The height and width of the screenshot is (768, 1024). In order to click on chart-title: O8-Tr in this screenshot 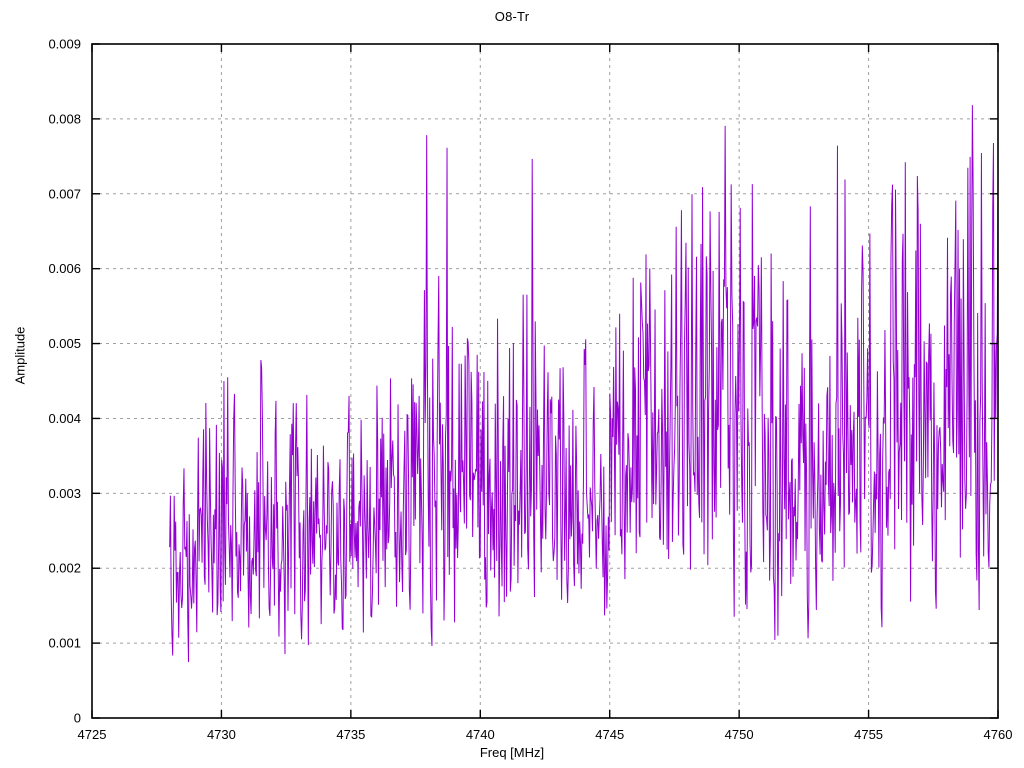, I will do `click(512, 16)`.